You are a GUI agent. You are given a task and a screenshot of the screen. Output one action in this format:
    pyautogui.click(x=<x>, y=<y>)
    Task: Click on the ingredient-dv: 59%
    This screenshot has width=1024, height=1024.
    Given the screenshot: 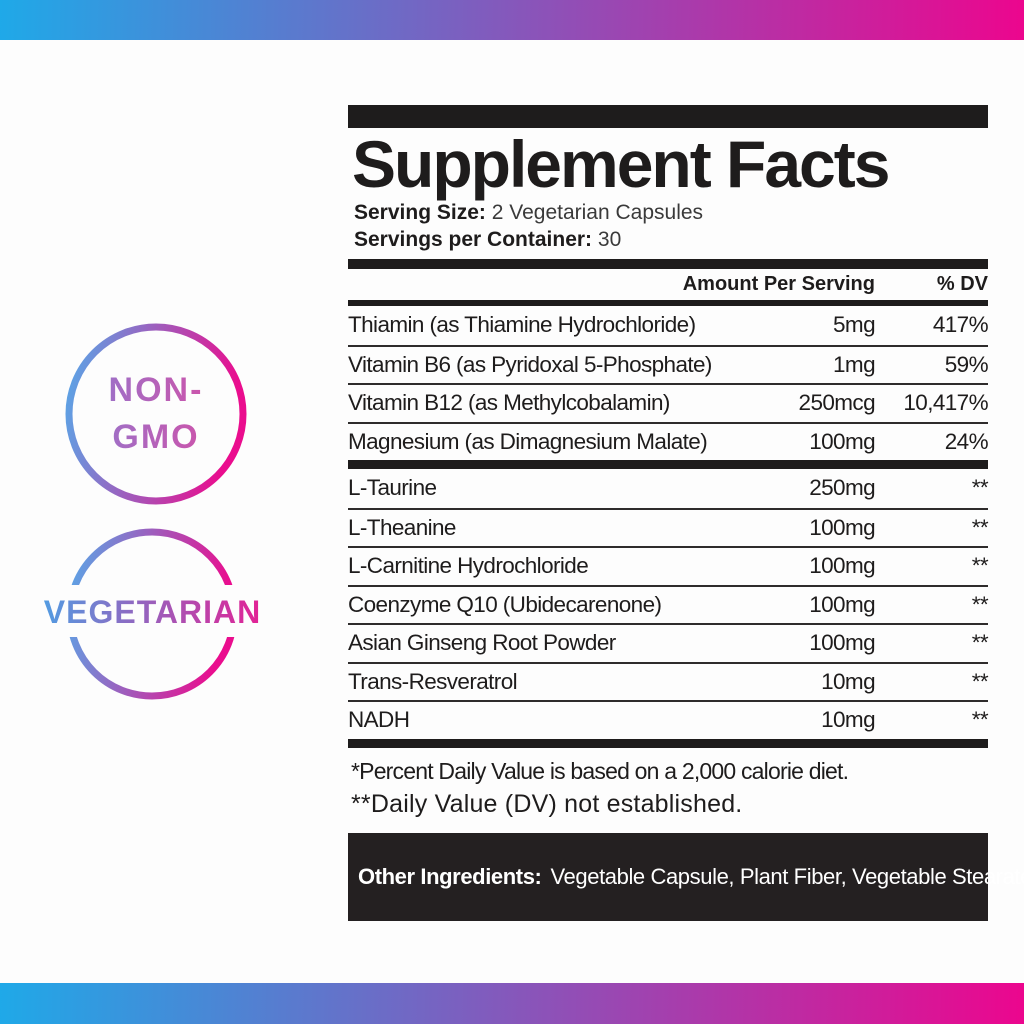 What is the action you would take?
    pyautogui.click(x=966, y=364)
    